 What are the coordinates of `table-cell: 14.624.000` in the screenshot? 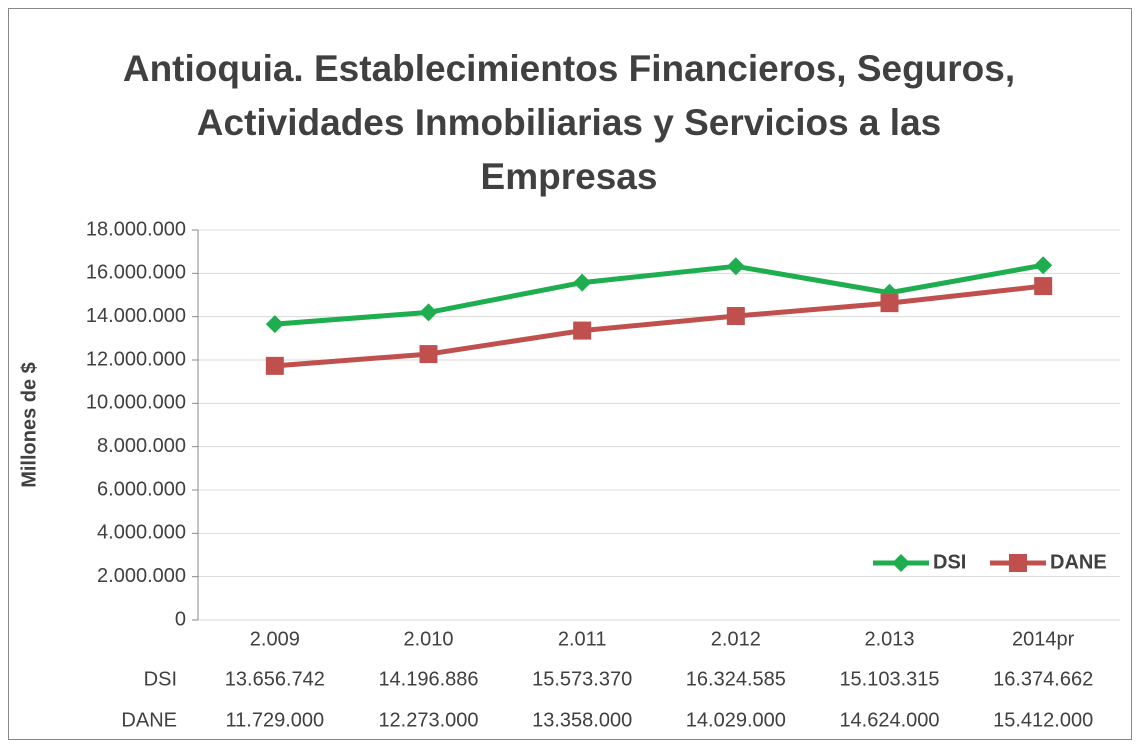 It's located at (889, 720).